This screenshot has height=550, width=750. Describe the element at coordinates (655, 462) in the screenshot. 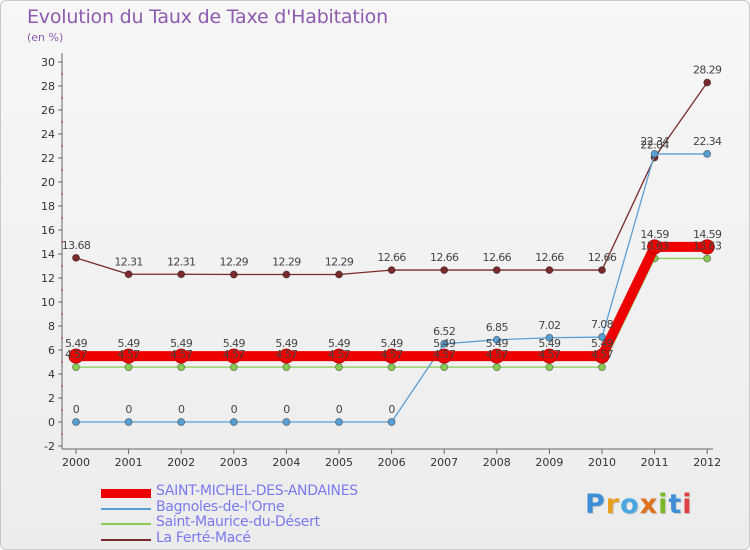

I see `x-tick-label: 2011` at that location.